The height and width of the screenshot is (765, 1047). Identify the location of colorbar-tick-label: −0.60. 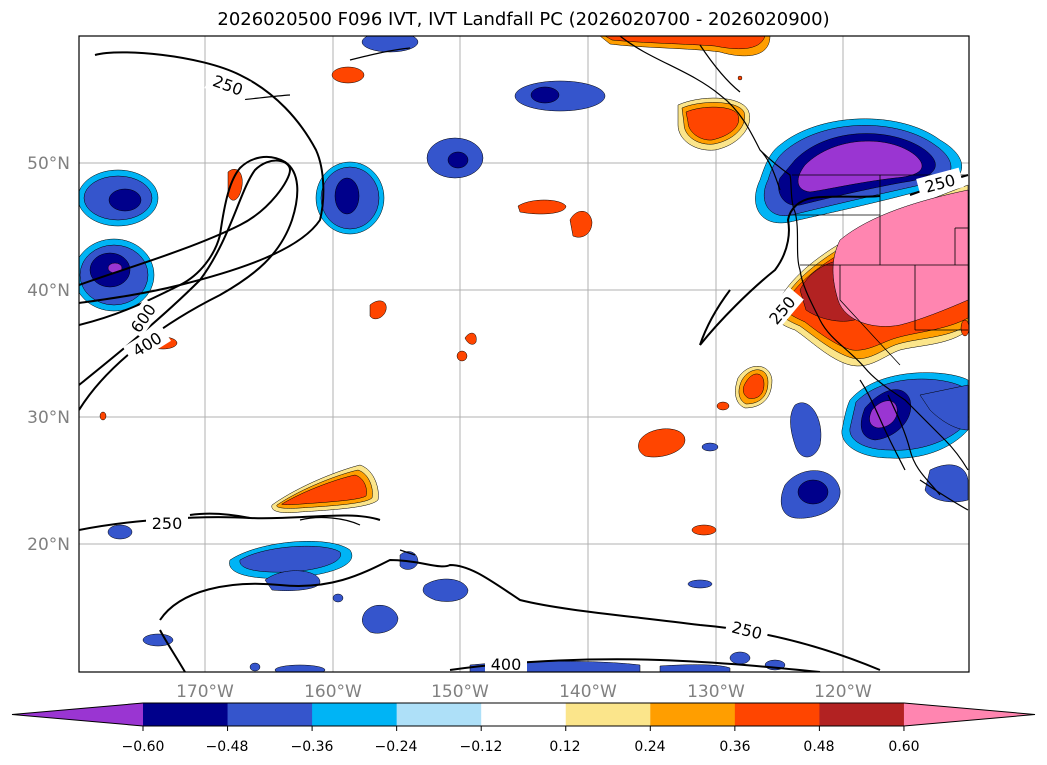
(143, 747).